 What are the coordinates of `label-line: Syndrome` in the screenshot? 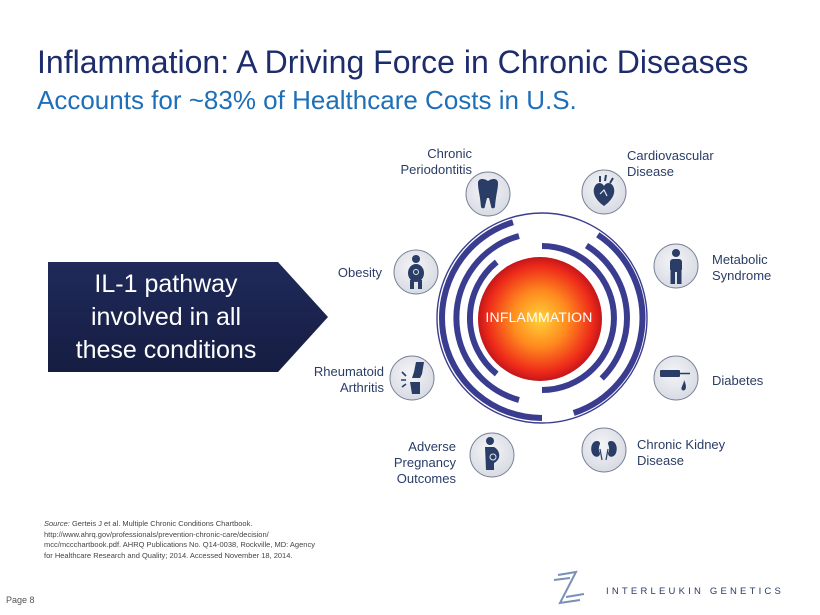 It's located at (742, 275).